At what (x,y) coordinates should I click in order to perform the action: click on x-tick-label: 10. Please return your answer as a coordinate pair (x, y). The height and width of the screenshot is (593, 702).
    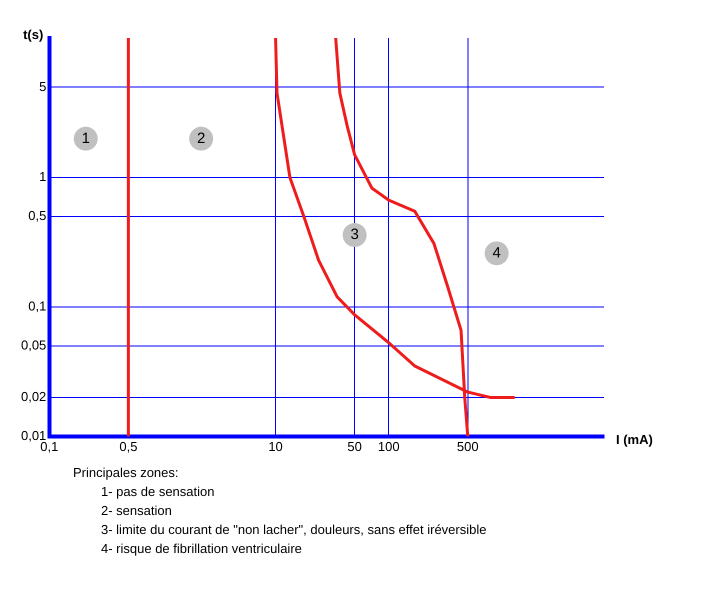
    Looking at the image, I should click on (275, 446).